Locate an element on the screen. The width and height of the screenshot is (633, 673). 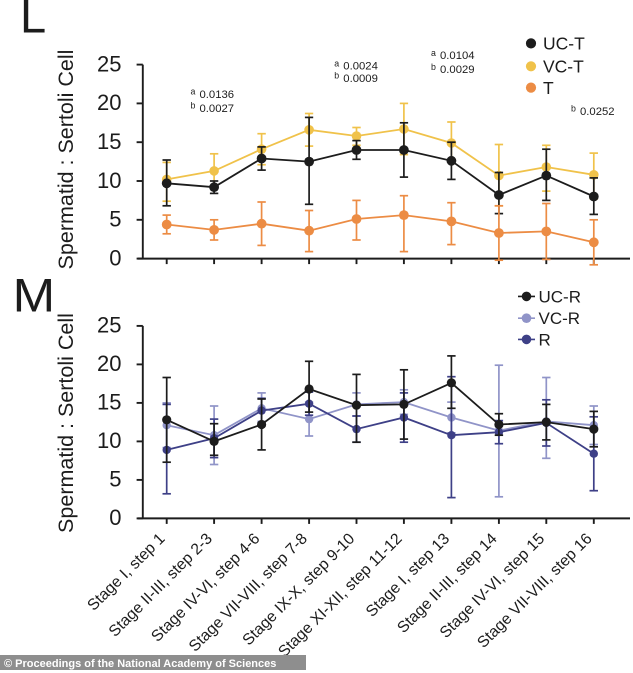
svg-text: VC-T is located at coordinates (563, 67).